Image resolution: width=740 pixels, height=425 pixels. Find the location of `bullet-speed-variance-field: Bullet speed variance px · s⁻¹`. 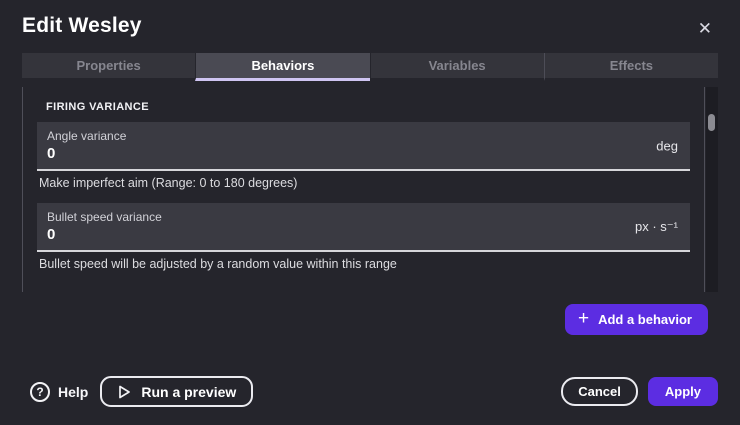

bullet-speed-variance-field: Bullet speed variance px · s⁻¹ is located at coordinates (363, 227).